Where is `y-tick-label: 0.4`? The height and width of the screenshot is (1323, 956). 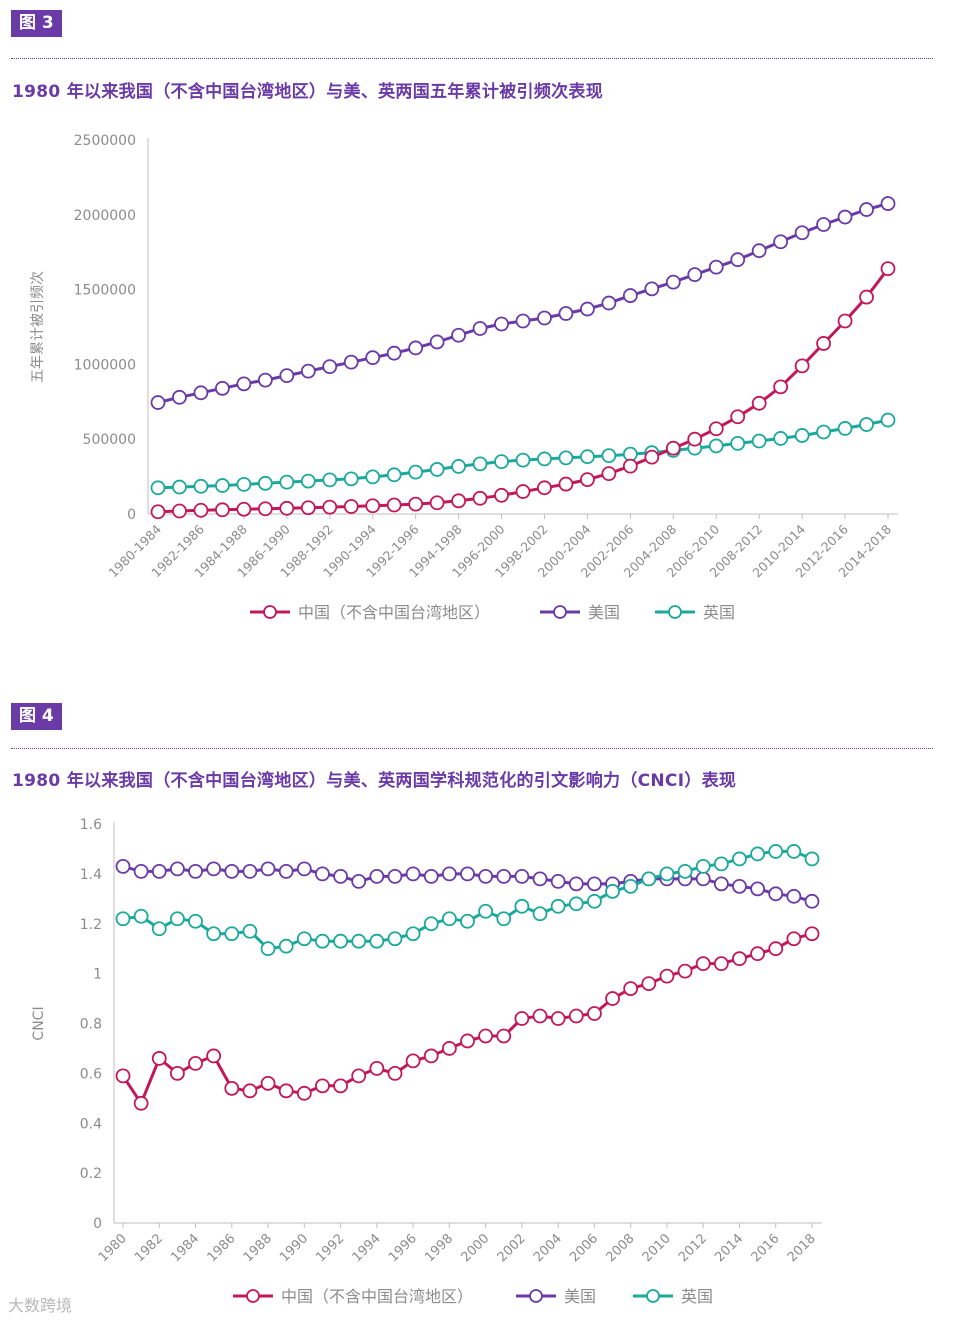 y-tick-label: 0.4 is located at coordinates (91, 1124).